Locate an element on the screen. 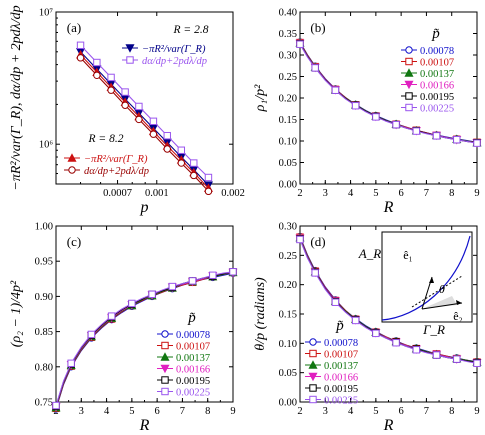 This screenshot has width=485, height=435. y-tick-label: 0.25 is located at coordinates (288, 77).